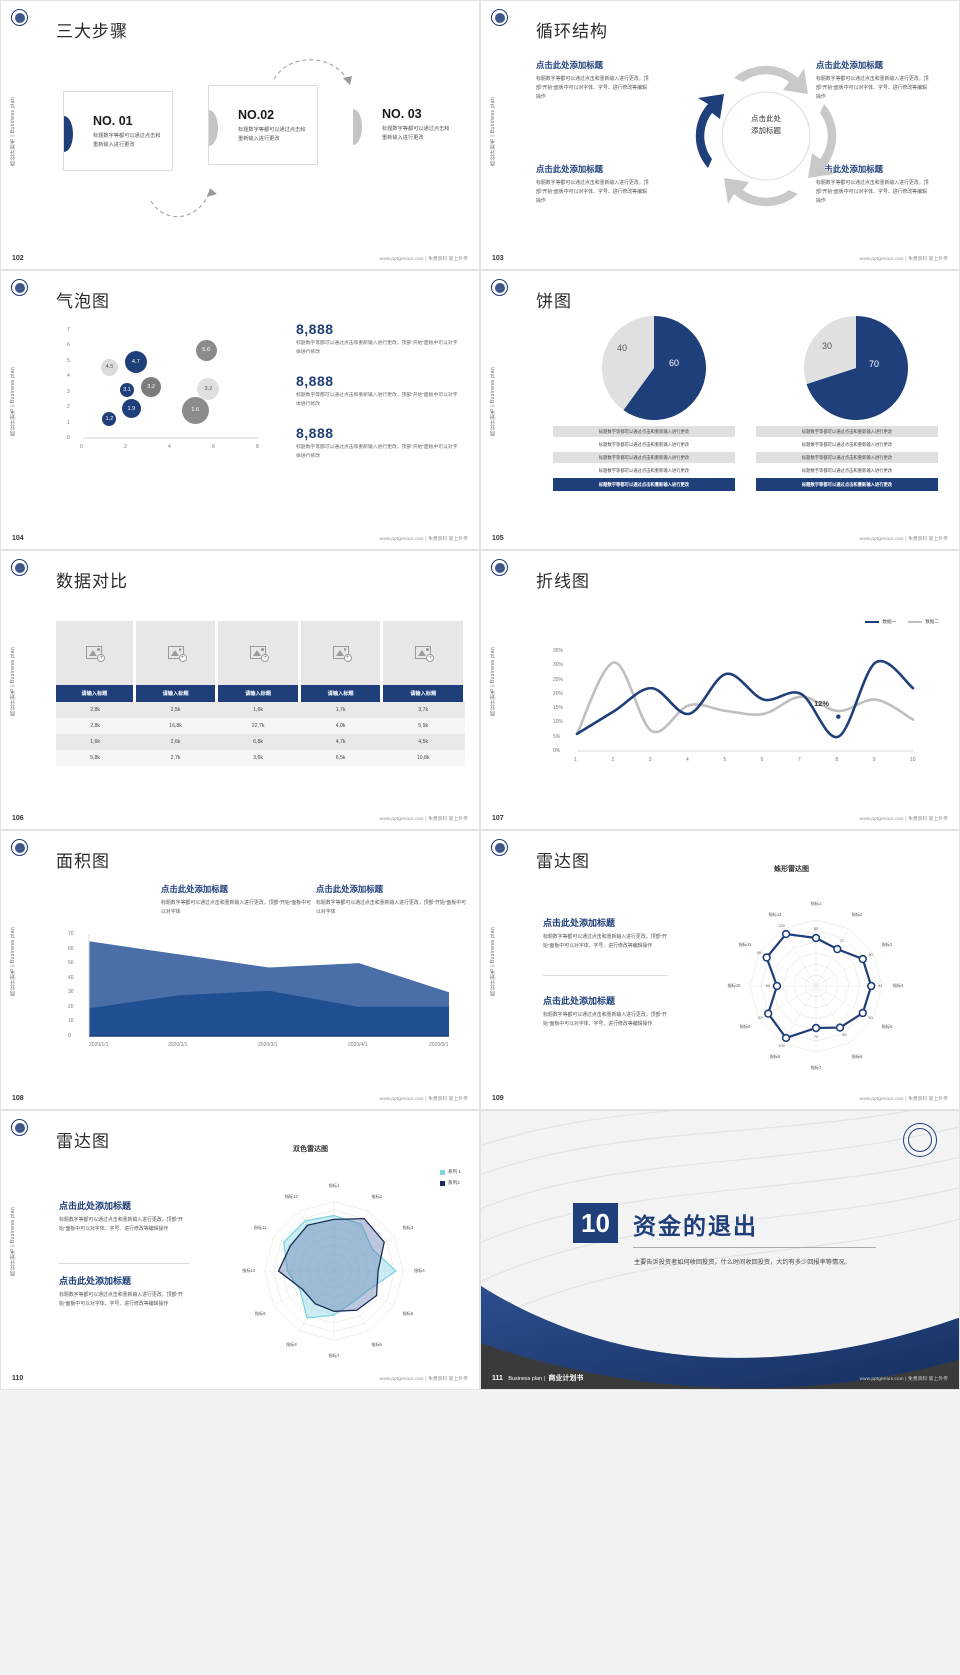 The width and height of the screenshot is (960, 1675). What do you see at coordinates (557, 736) in the screenshot?
I see `y-tick: 5%` at bounding box center [557, 736].